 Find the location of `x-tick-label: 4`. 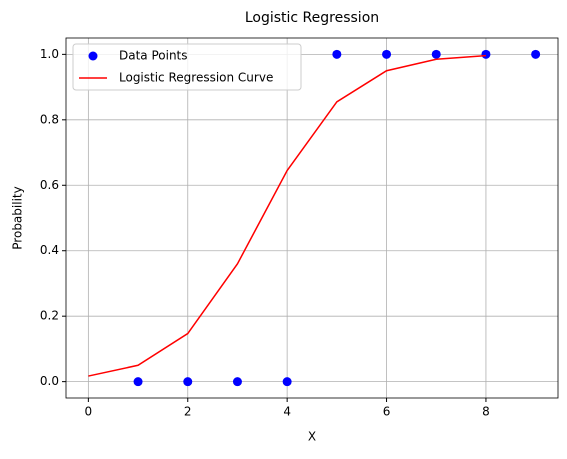

x-tick-label: 4 is located at coordinates (287, 412).